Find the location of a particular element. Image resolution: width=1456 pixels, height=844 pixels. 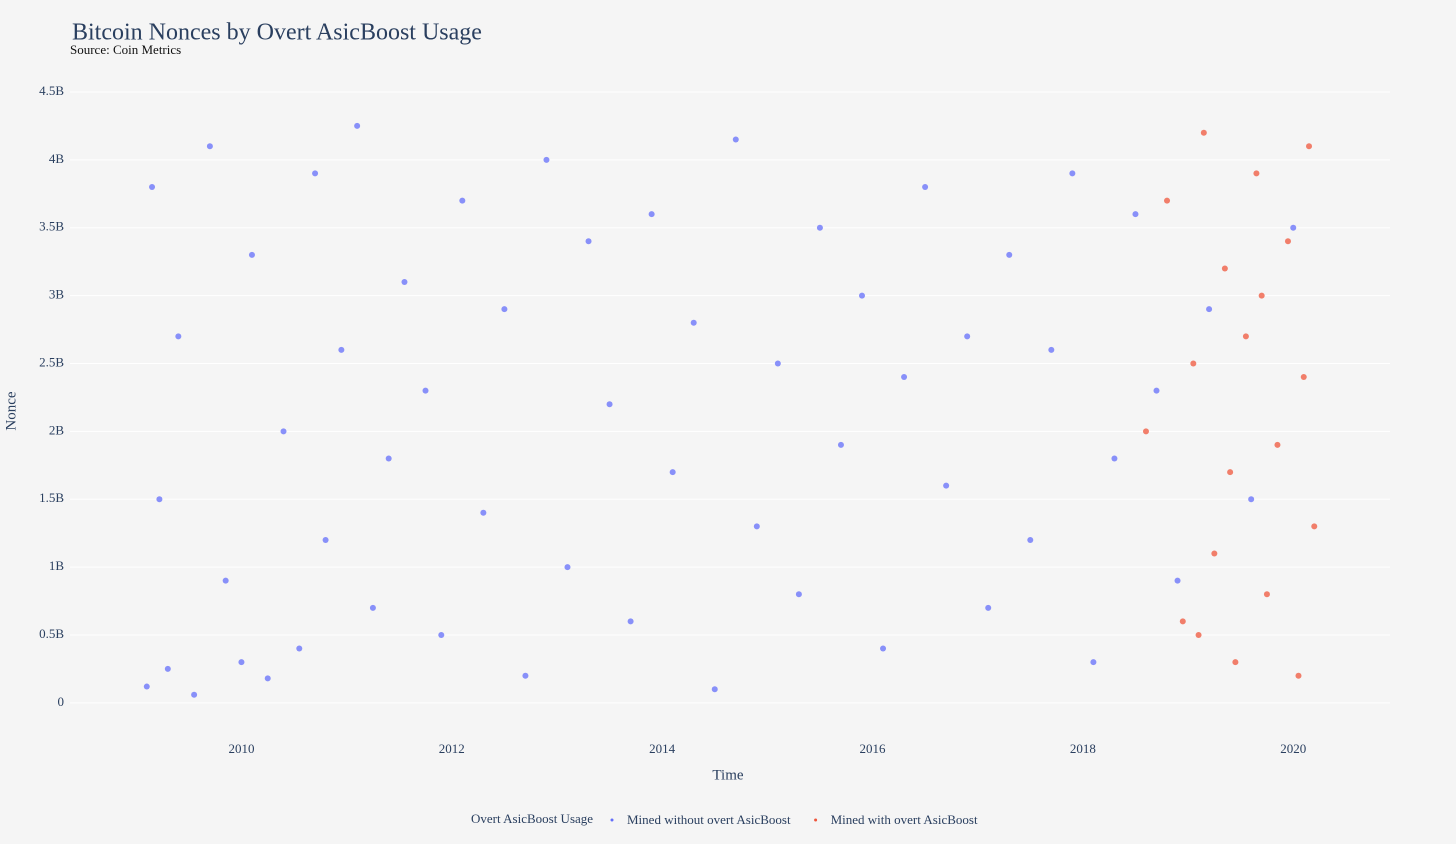

legend-title: Overt AsicBoost Usage is located at coordinates (532, 818).